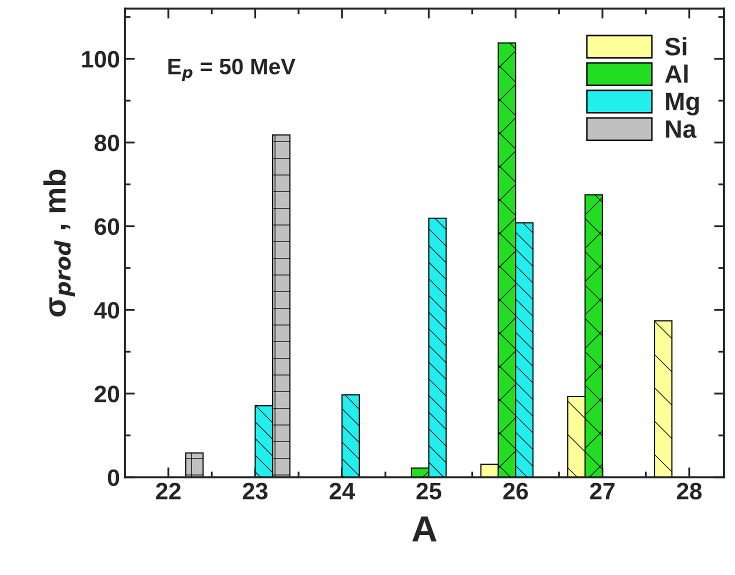  What do you see at coordinates (515, 491) in the screenshot?
I see `x-tick-label: 26` at bounding box center [515, 491].